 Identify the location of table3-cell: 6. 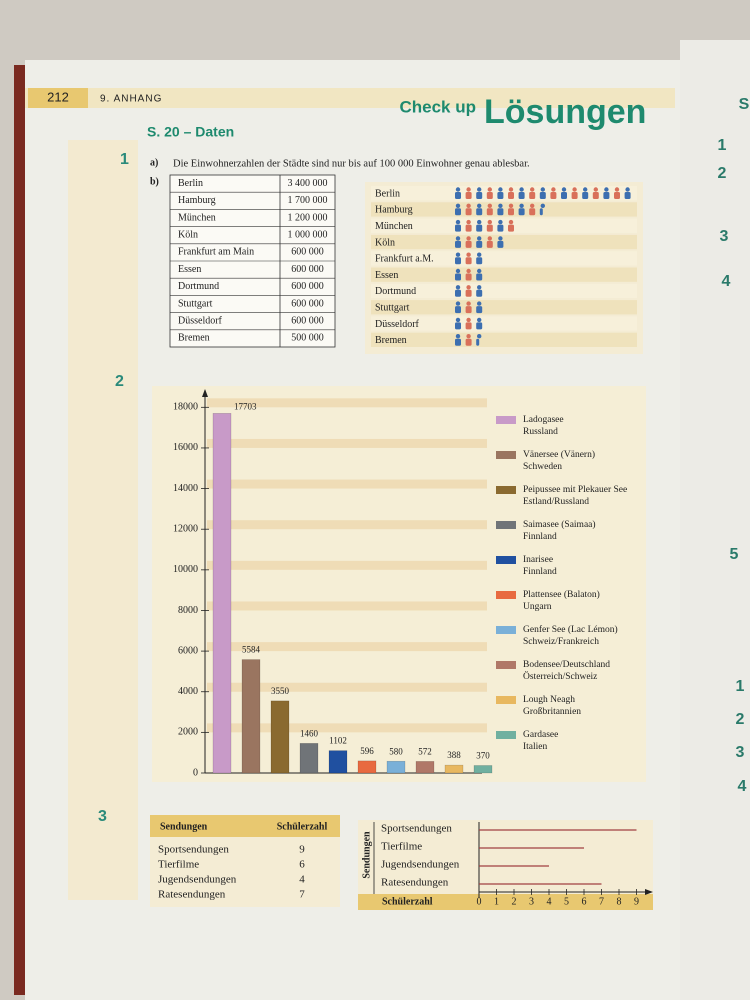
(302, 865).